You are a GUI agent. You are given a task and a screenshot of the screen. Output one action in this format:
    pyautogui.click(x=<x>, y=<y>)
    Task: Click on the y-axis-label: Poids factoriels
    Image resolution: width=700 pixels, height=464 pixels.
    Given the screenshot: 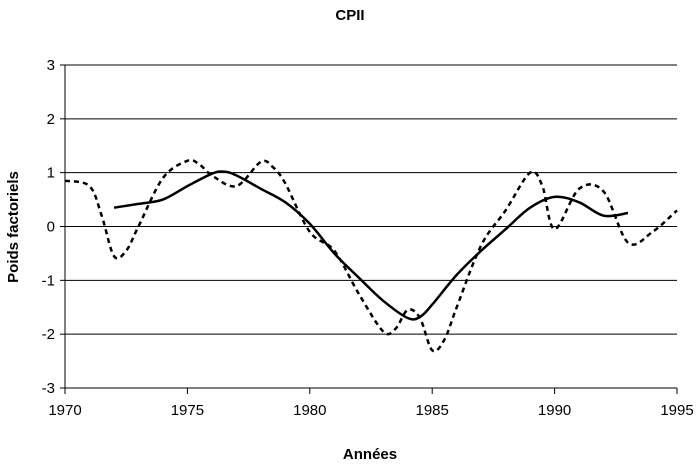 What is the action you would take?
    pyautogui.click(x=13, y=227)
    